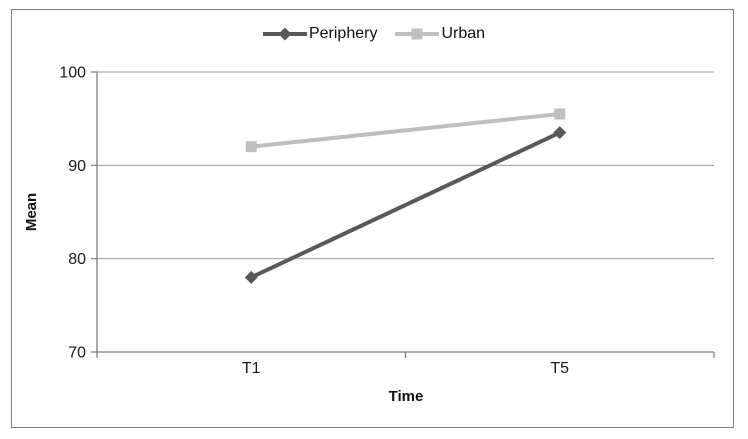 This screenshot has height=439, width=748. What do you see at coordinates (31, 212) in the screenshot?
I see `y-axis-title: Mean` at bounding box center [31, 212].